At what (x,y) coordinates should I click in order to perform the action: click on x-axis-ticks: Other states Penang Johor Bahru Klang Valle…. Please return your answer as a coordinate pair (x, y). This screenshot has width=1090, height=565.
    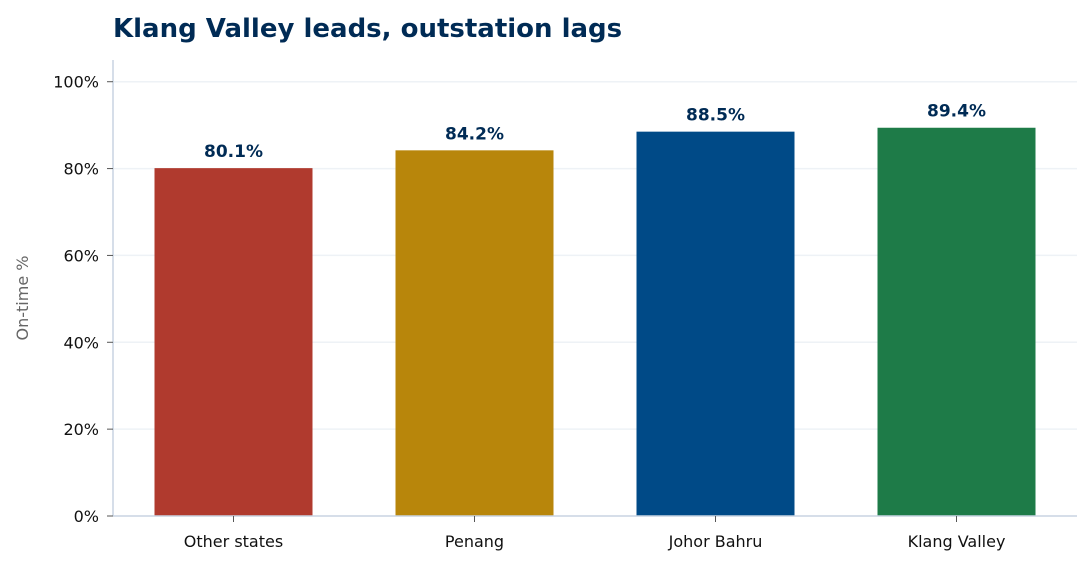
    Looking at the image, I should click on (595, 533).